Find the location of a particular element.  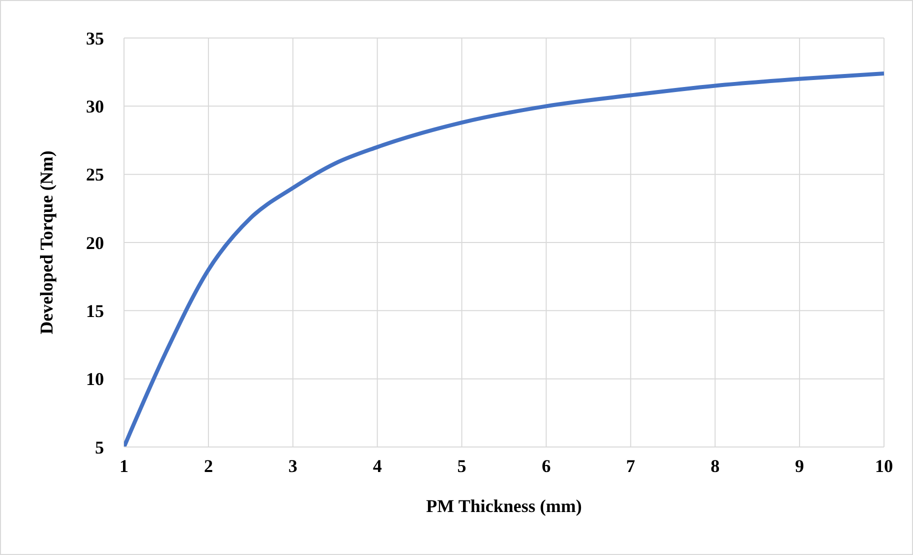

x-tick-label: 7 is located at coordinates (631, 466).